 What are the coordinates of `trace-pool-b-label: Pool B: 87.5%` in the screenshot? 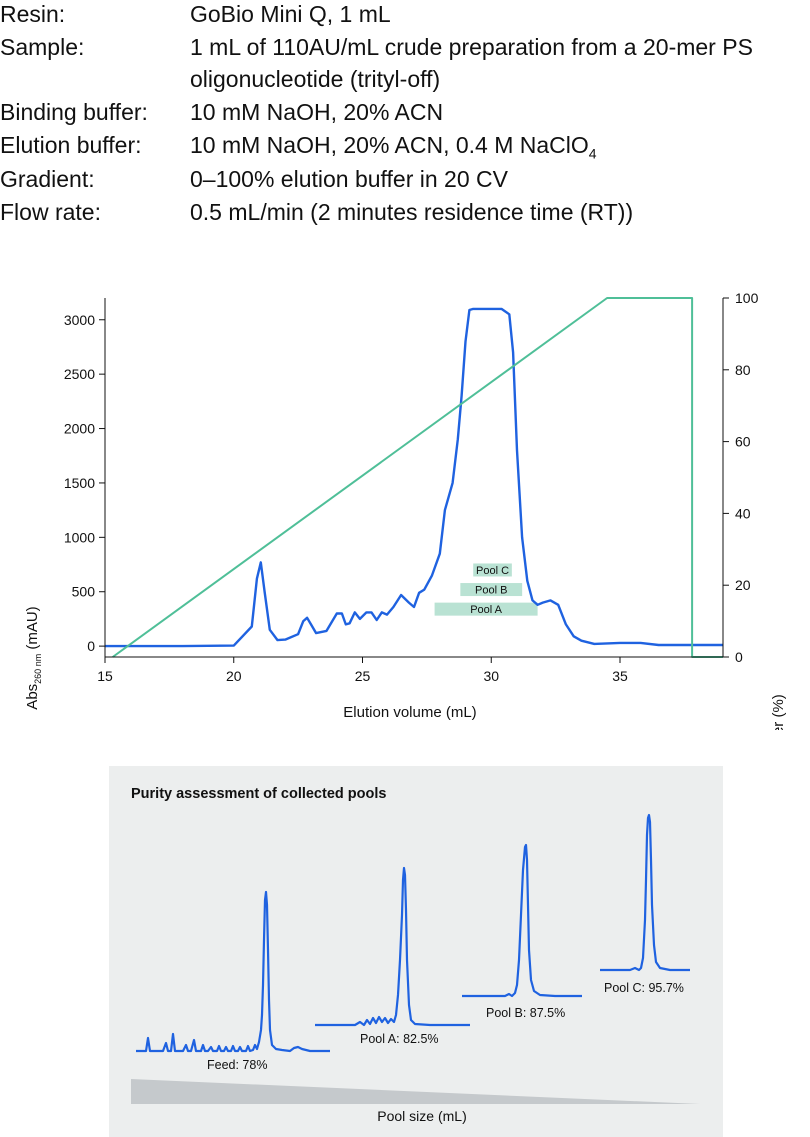 It's located at (525, 1013).